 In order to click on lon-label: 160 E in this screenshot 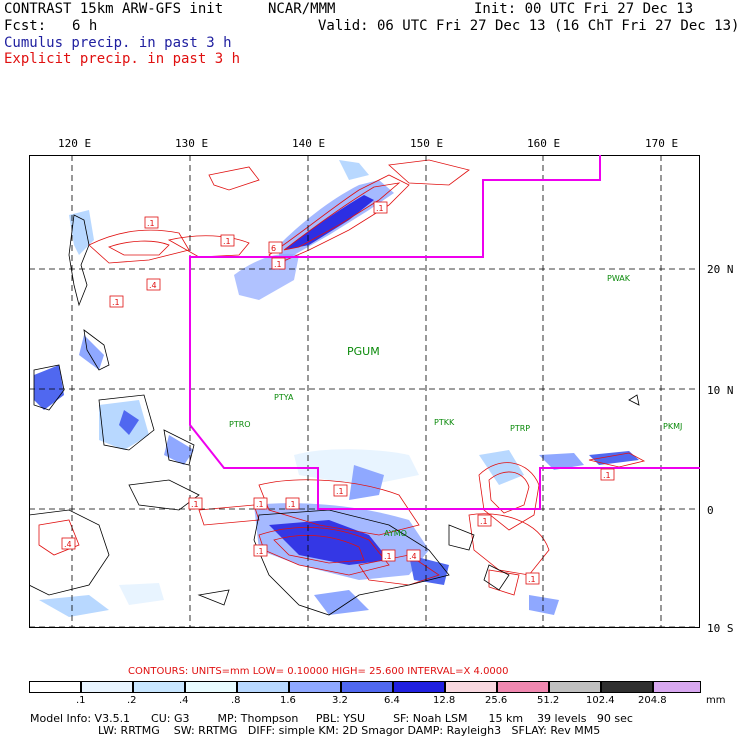, I will do `click(544, 143)`.